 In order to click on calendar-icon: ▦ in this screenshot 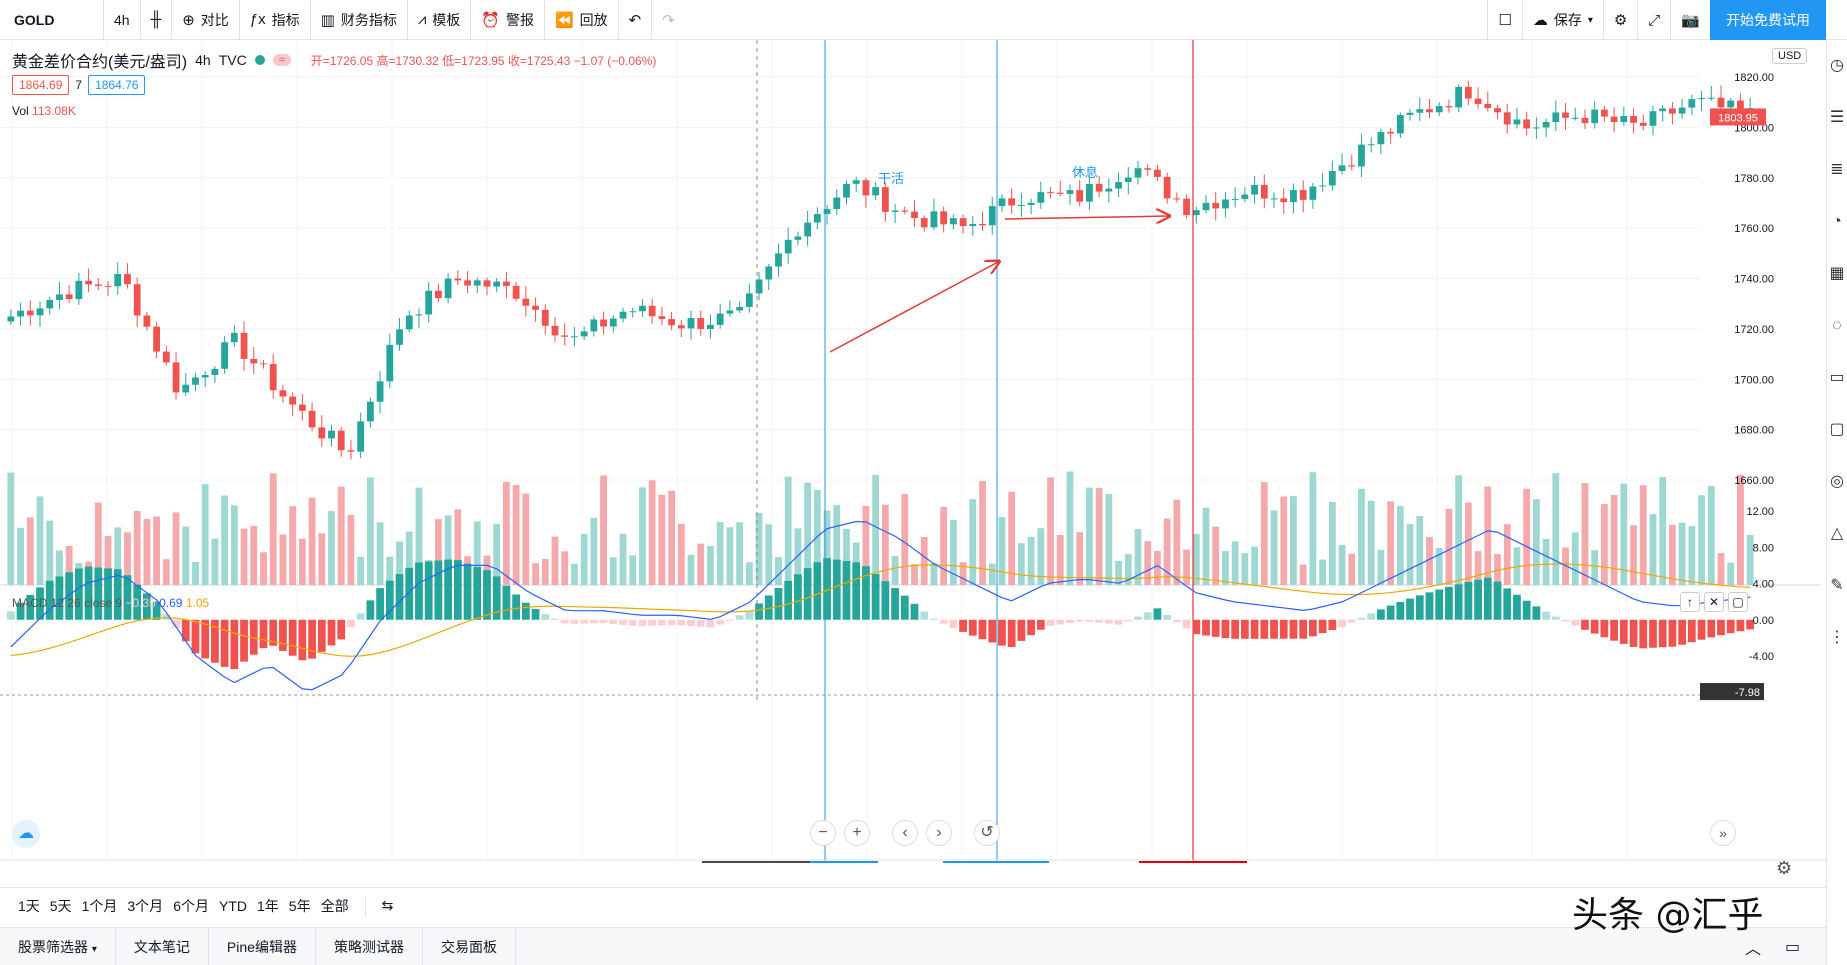, I will do `click(1837, 273)`.